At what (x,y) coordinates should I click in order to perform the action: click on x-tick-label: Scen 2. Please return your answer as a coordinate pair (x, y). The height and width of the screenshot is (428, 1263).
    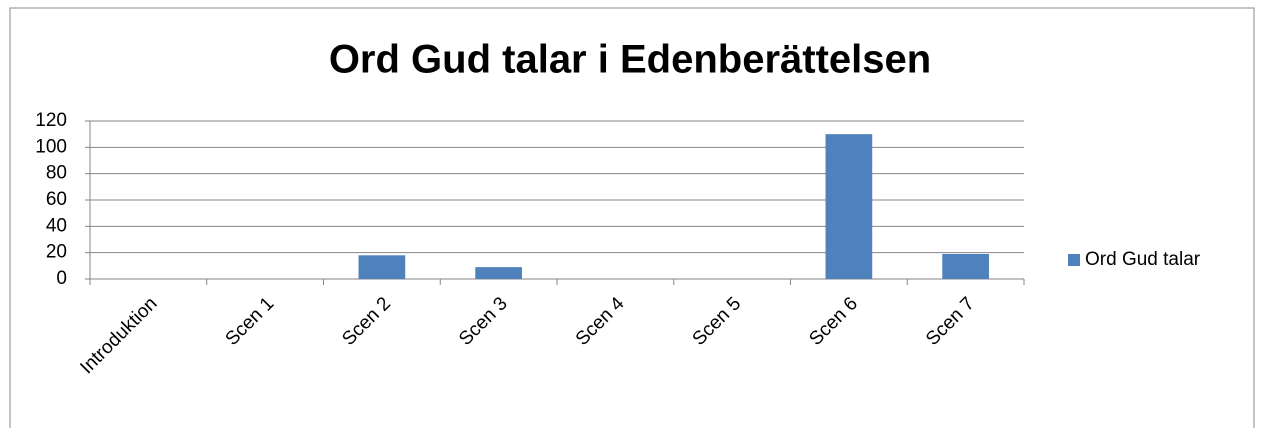
    Looking at the image, I should click on (366, 321).